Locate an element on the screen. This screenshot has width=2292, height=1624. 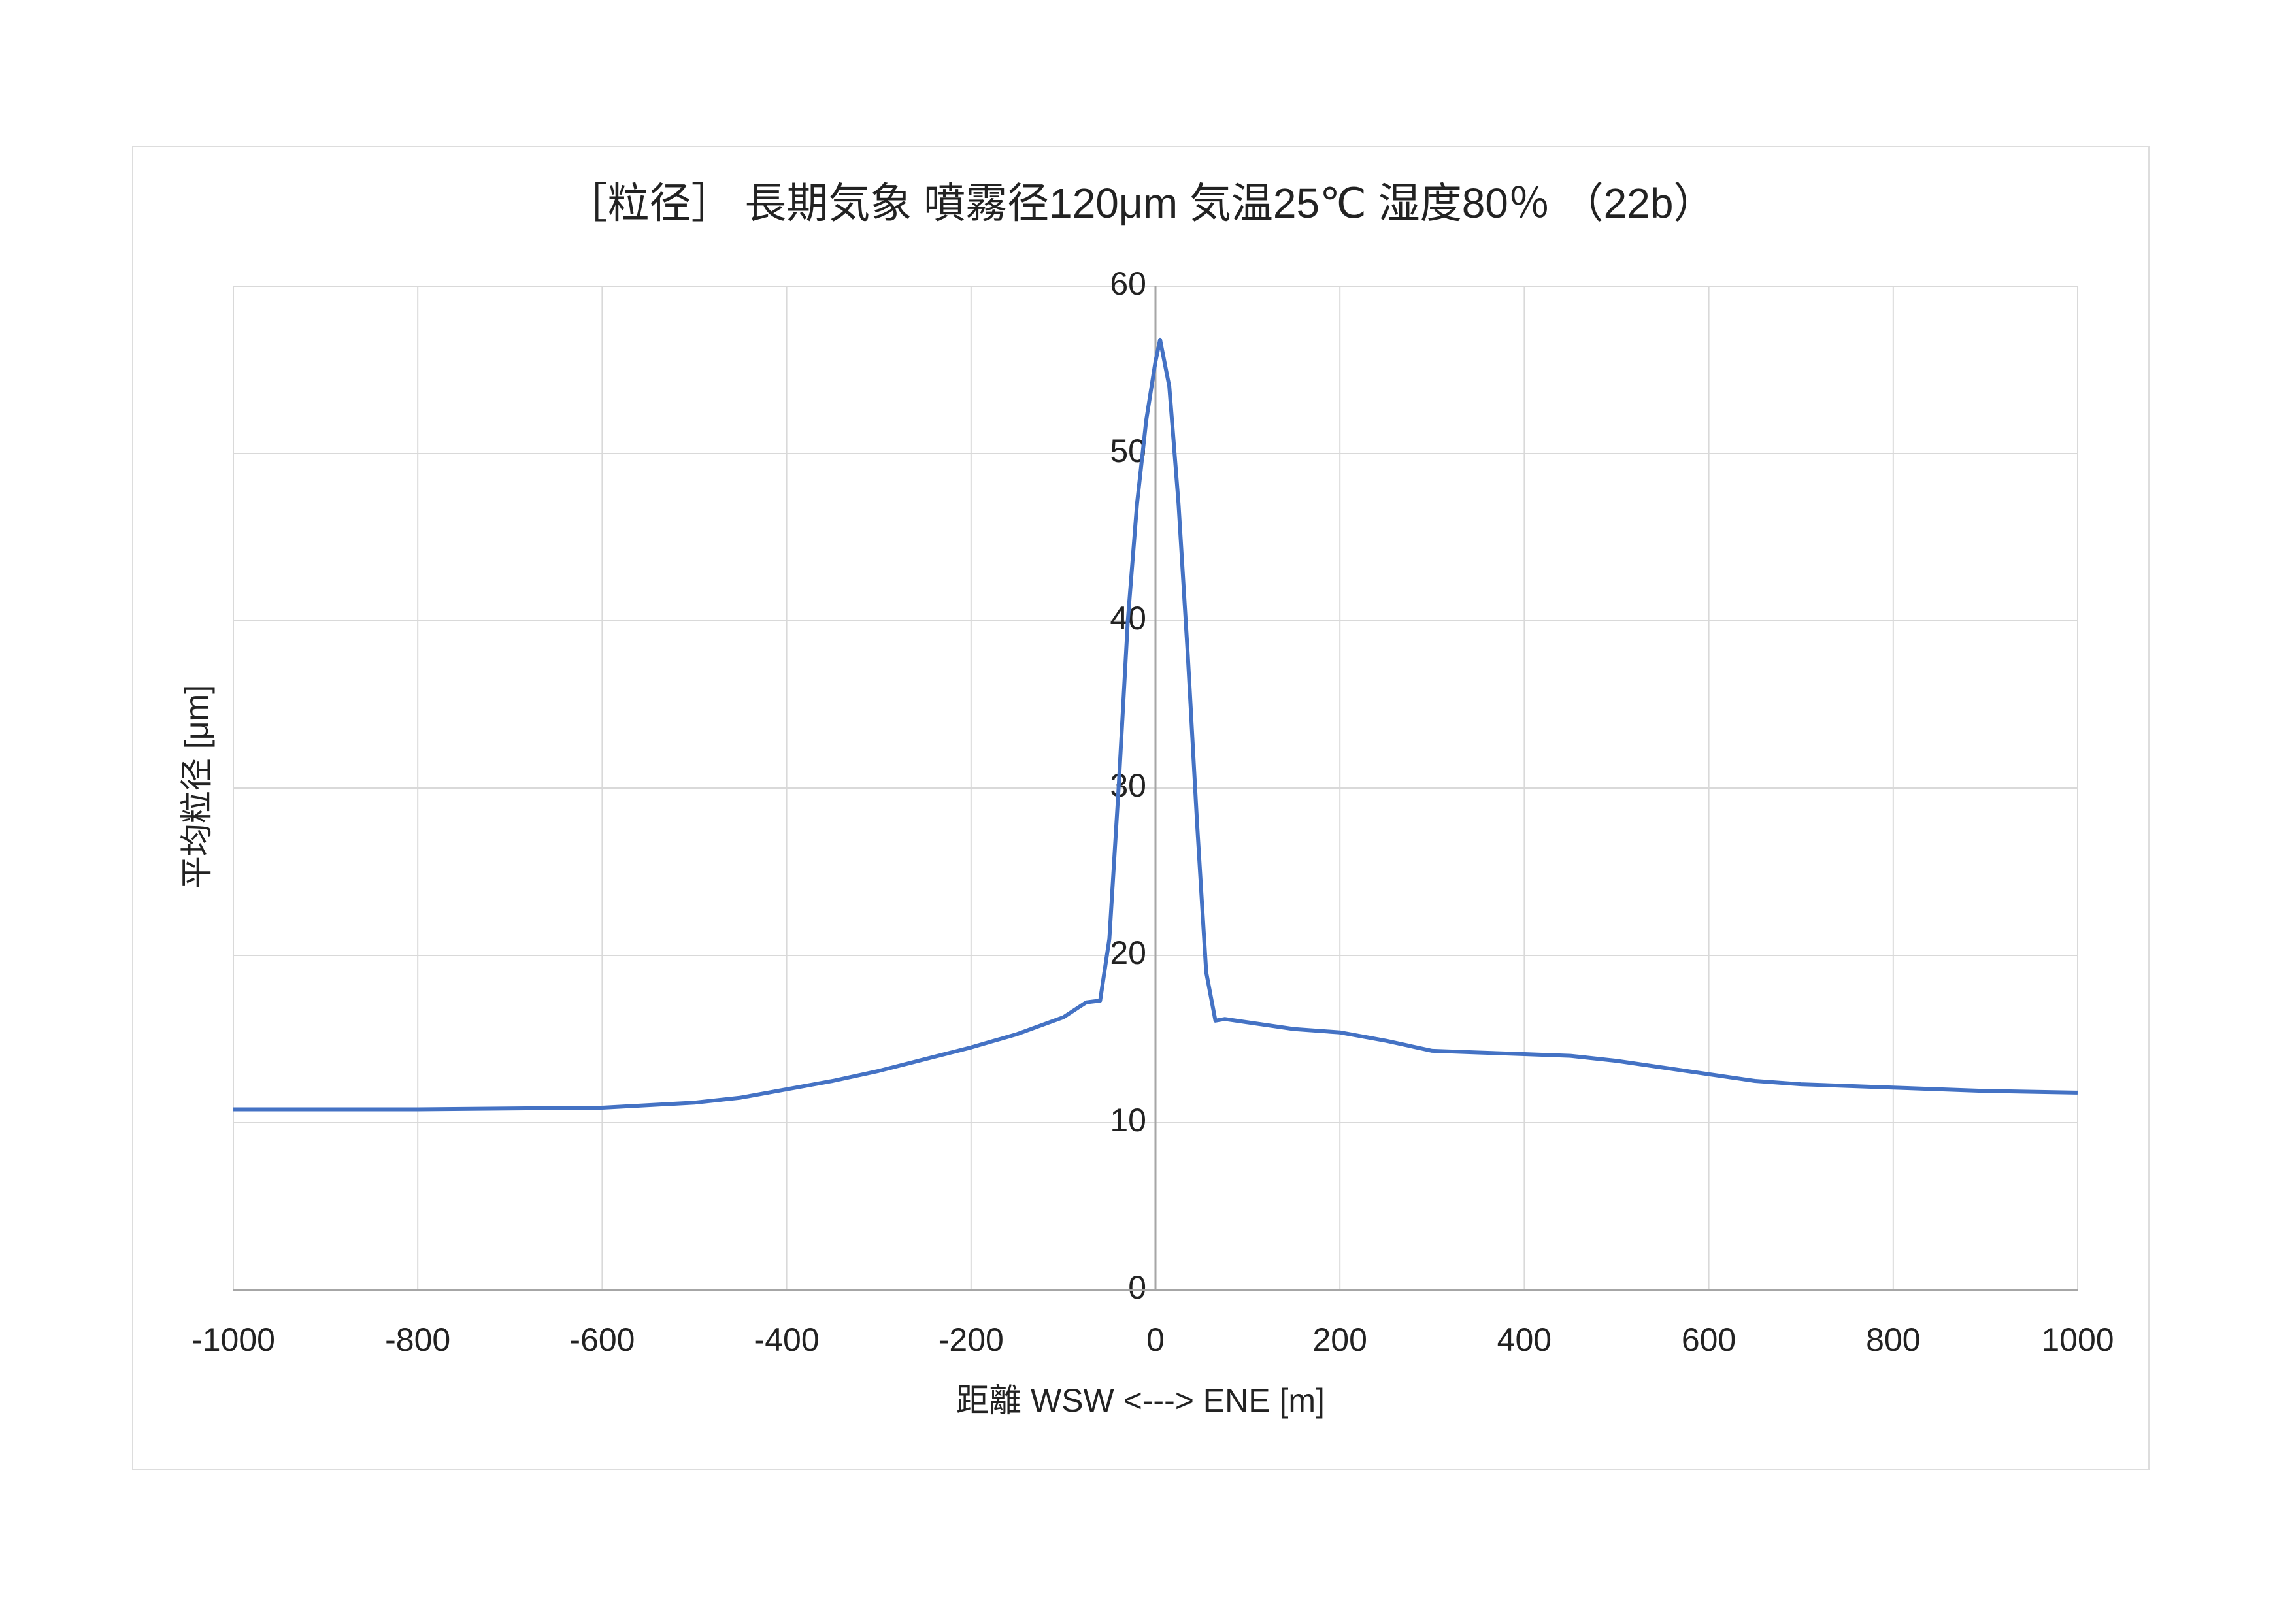
x-tick-label: 800 is located at coordinates (1893, 1339).